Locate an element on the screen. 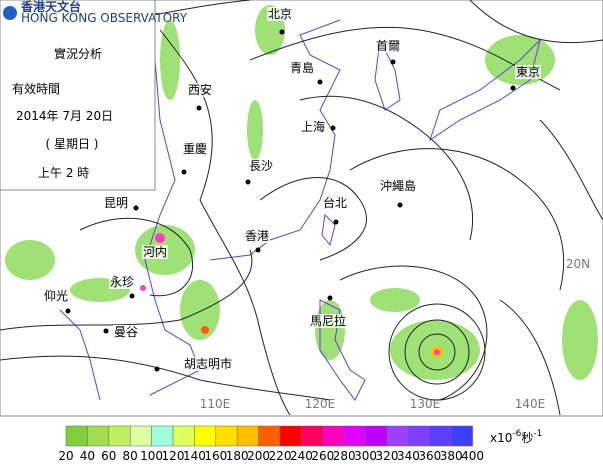 This screenshot has width=603, height=474. colorbar-label: 280 is located at coordinates (344, 456).